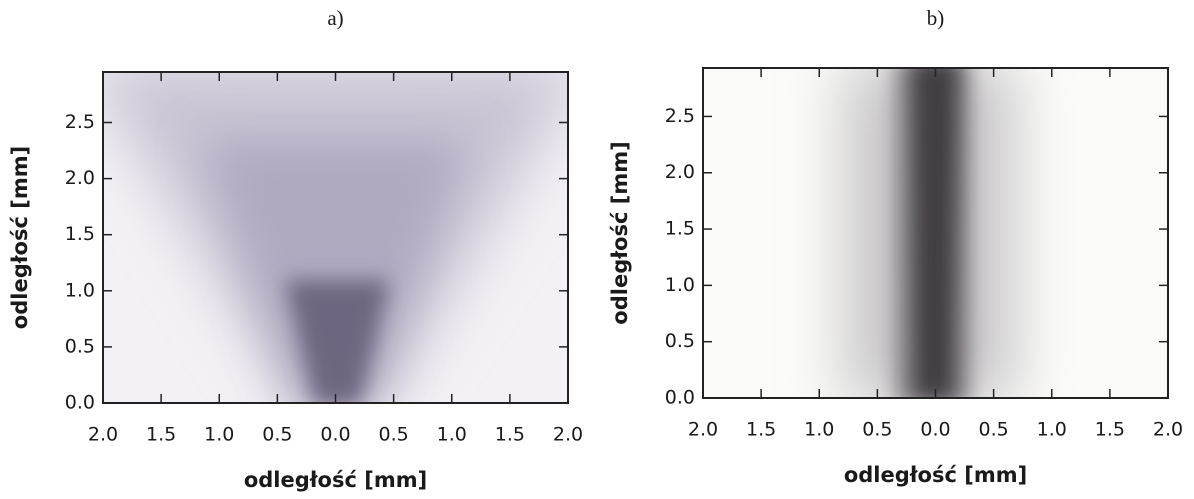 Image resolution: width=1194 pixels, height=499 pixels. What do you see at coordinates (936, 18) in the screenshot?
I see `panel-title: b)` at bounding box center [936, 18].